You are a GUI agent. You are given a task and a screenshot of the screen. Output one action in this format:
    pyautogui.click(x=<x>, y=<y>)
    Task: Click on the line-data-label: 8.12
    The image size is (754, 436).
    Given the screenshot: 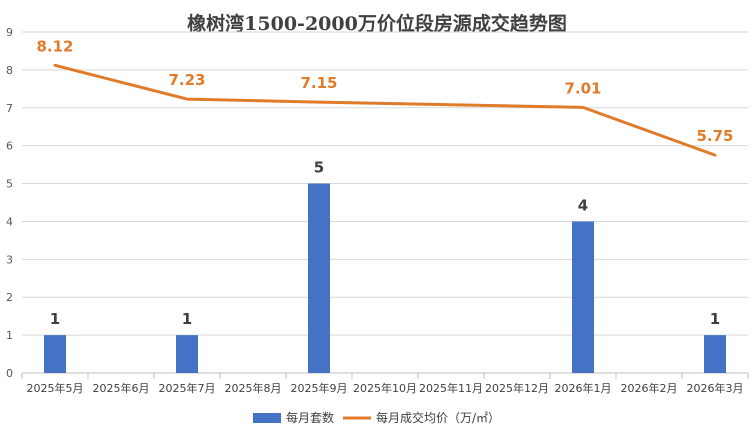 What is the action you would take?
    pyautogui.click(x=54, y=46)
    